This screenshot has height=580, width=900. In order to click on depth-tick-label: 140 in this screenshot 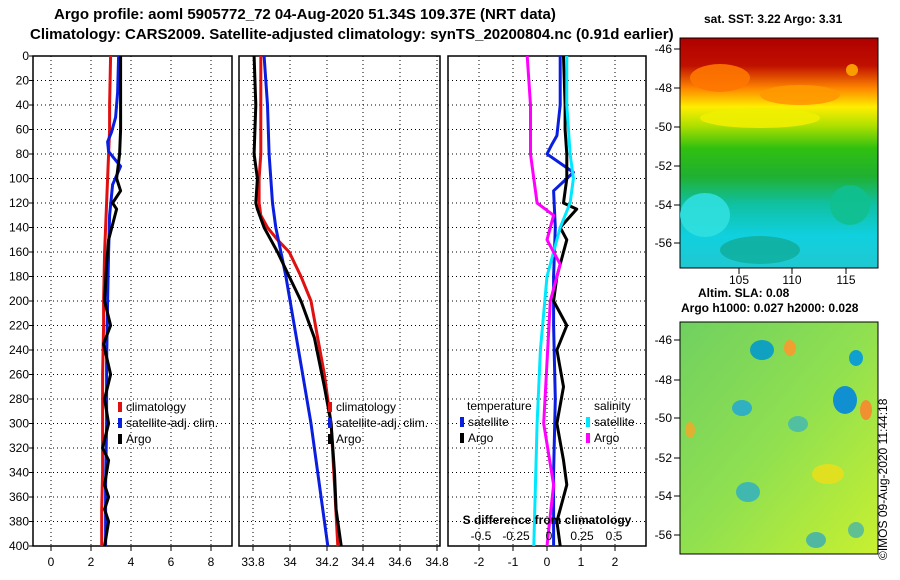, I will do `click(19, 228)`.